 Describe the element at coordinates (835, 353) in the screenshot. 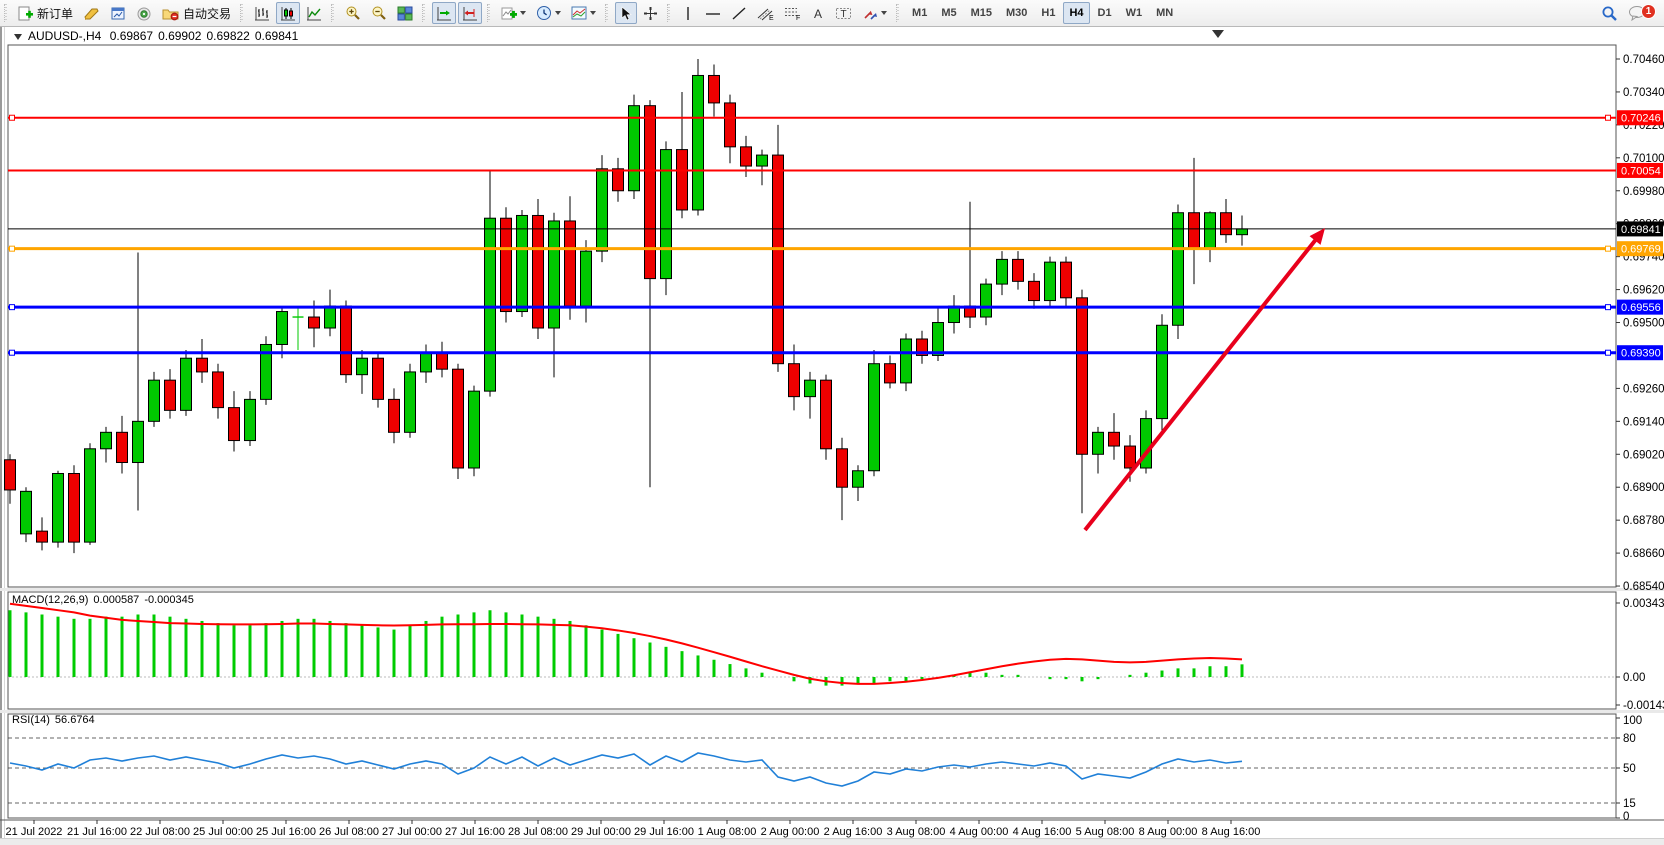

I see `hline-0.69390: 0.69390` at that location.